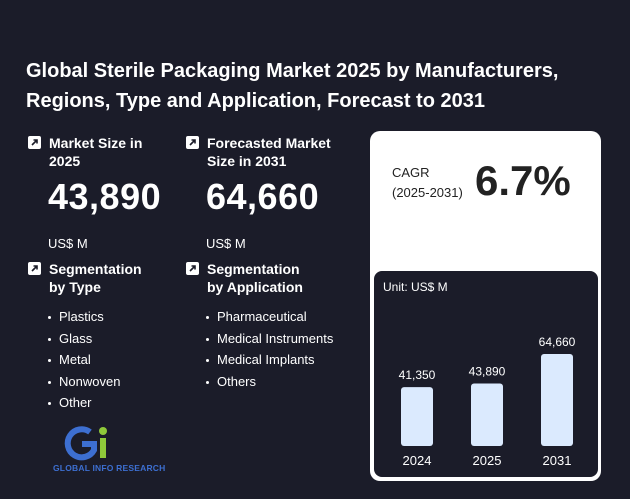 This screenshot has height=499, width=630. Describe the element at coordinates (255, 278) in the screenshot. I see `segmentation-application-label: Segmentation by Application` at that location.